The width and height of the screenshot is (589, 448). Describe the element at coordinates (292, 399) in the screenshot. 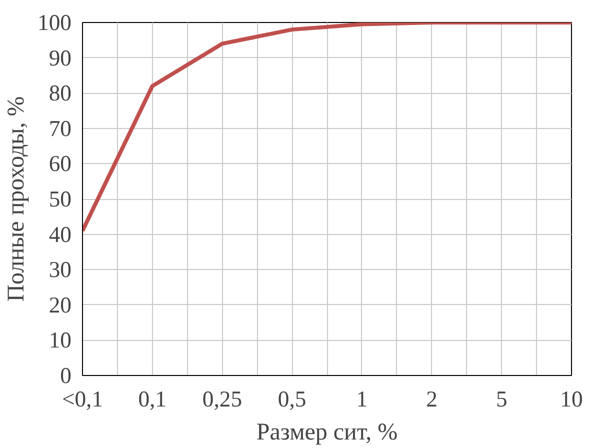

I see `x-tick-label: 0,5` at that location.